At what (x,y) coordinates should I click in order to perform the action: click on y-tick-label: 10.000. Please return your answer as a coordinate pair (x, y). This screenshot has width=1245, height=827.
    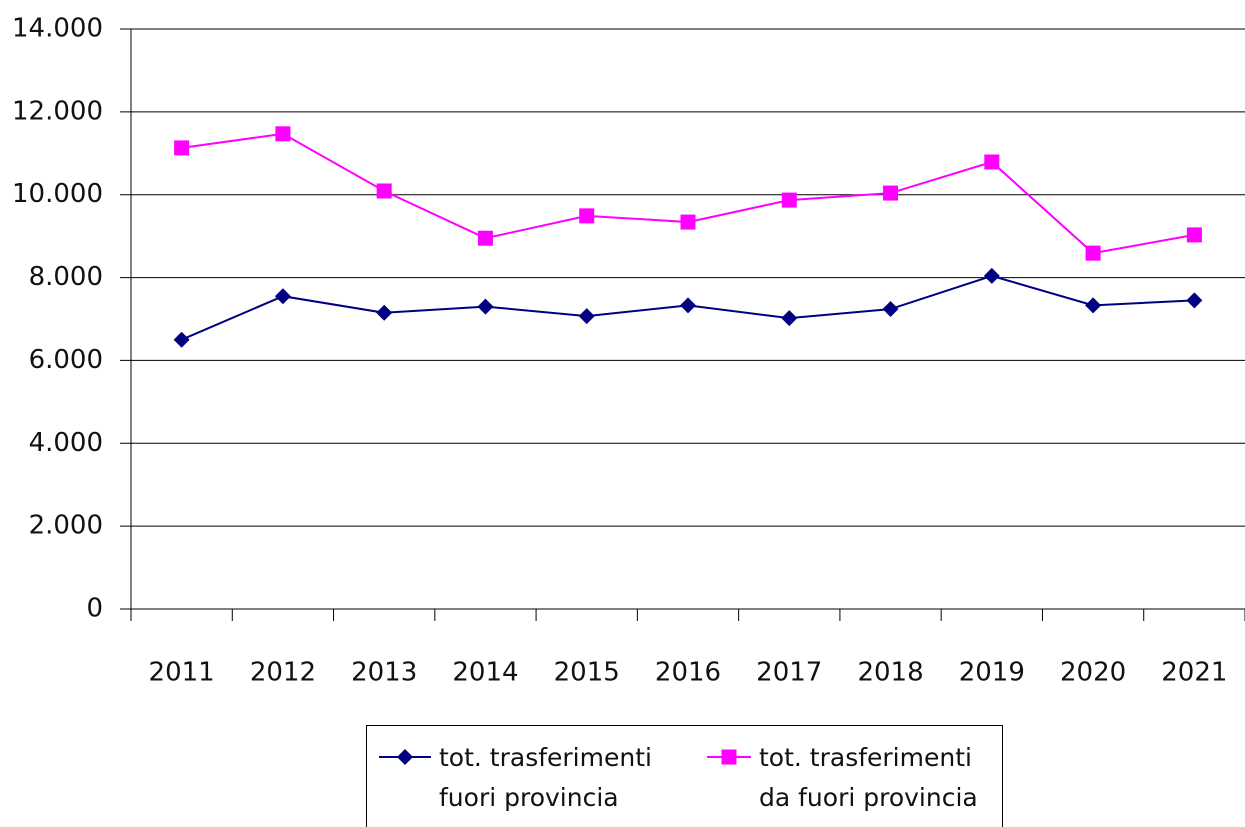
    Looking at the image, I should click on (57, 194).